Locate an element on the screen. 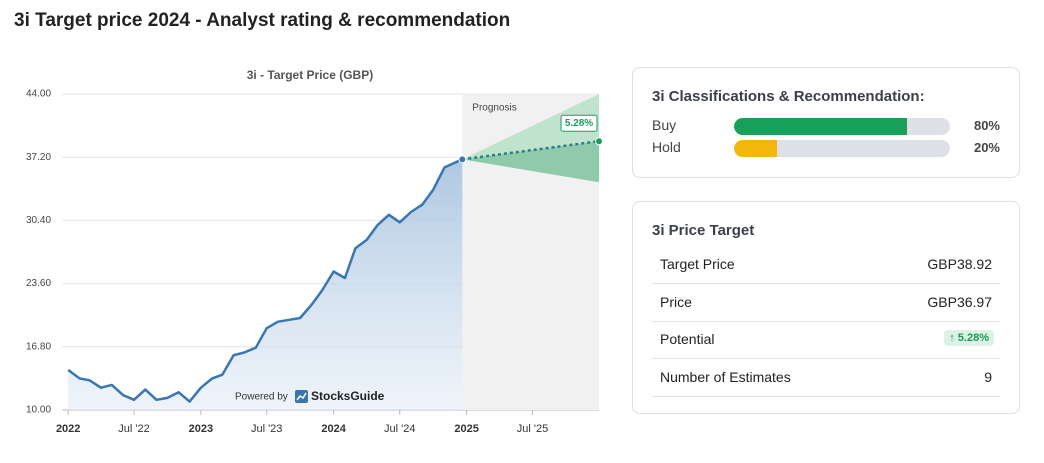 Image resolution: width=1044 pixels, height=463 pixels. brand-icon-line is located at coordinates (301, 396).